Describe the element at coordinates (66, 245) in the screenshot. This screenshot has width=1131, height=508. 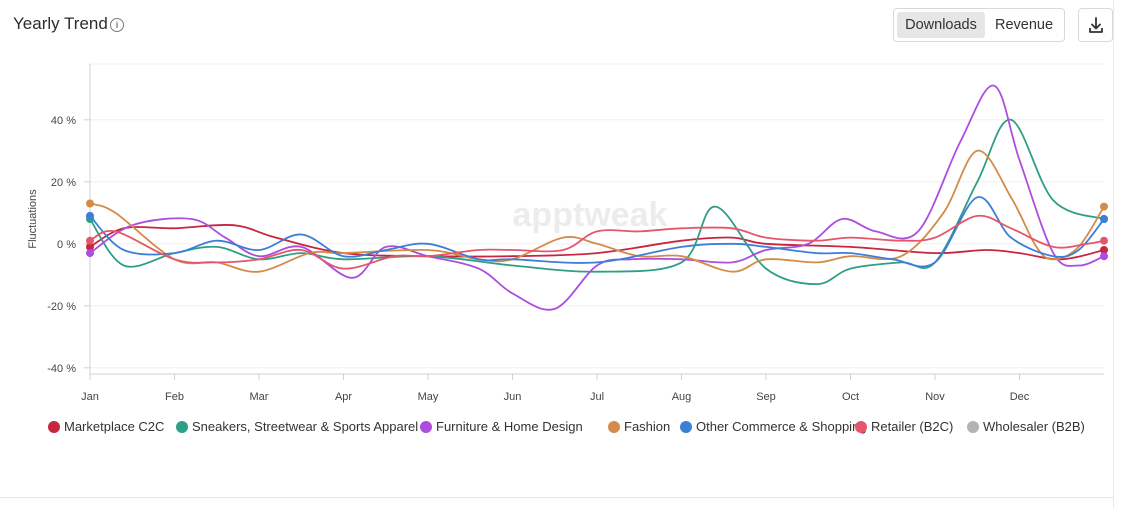
I see `y-tick-label: 0 %` at that location.